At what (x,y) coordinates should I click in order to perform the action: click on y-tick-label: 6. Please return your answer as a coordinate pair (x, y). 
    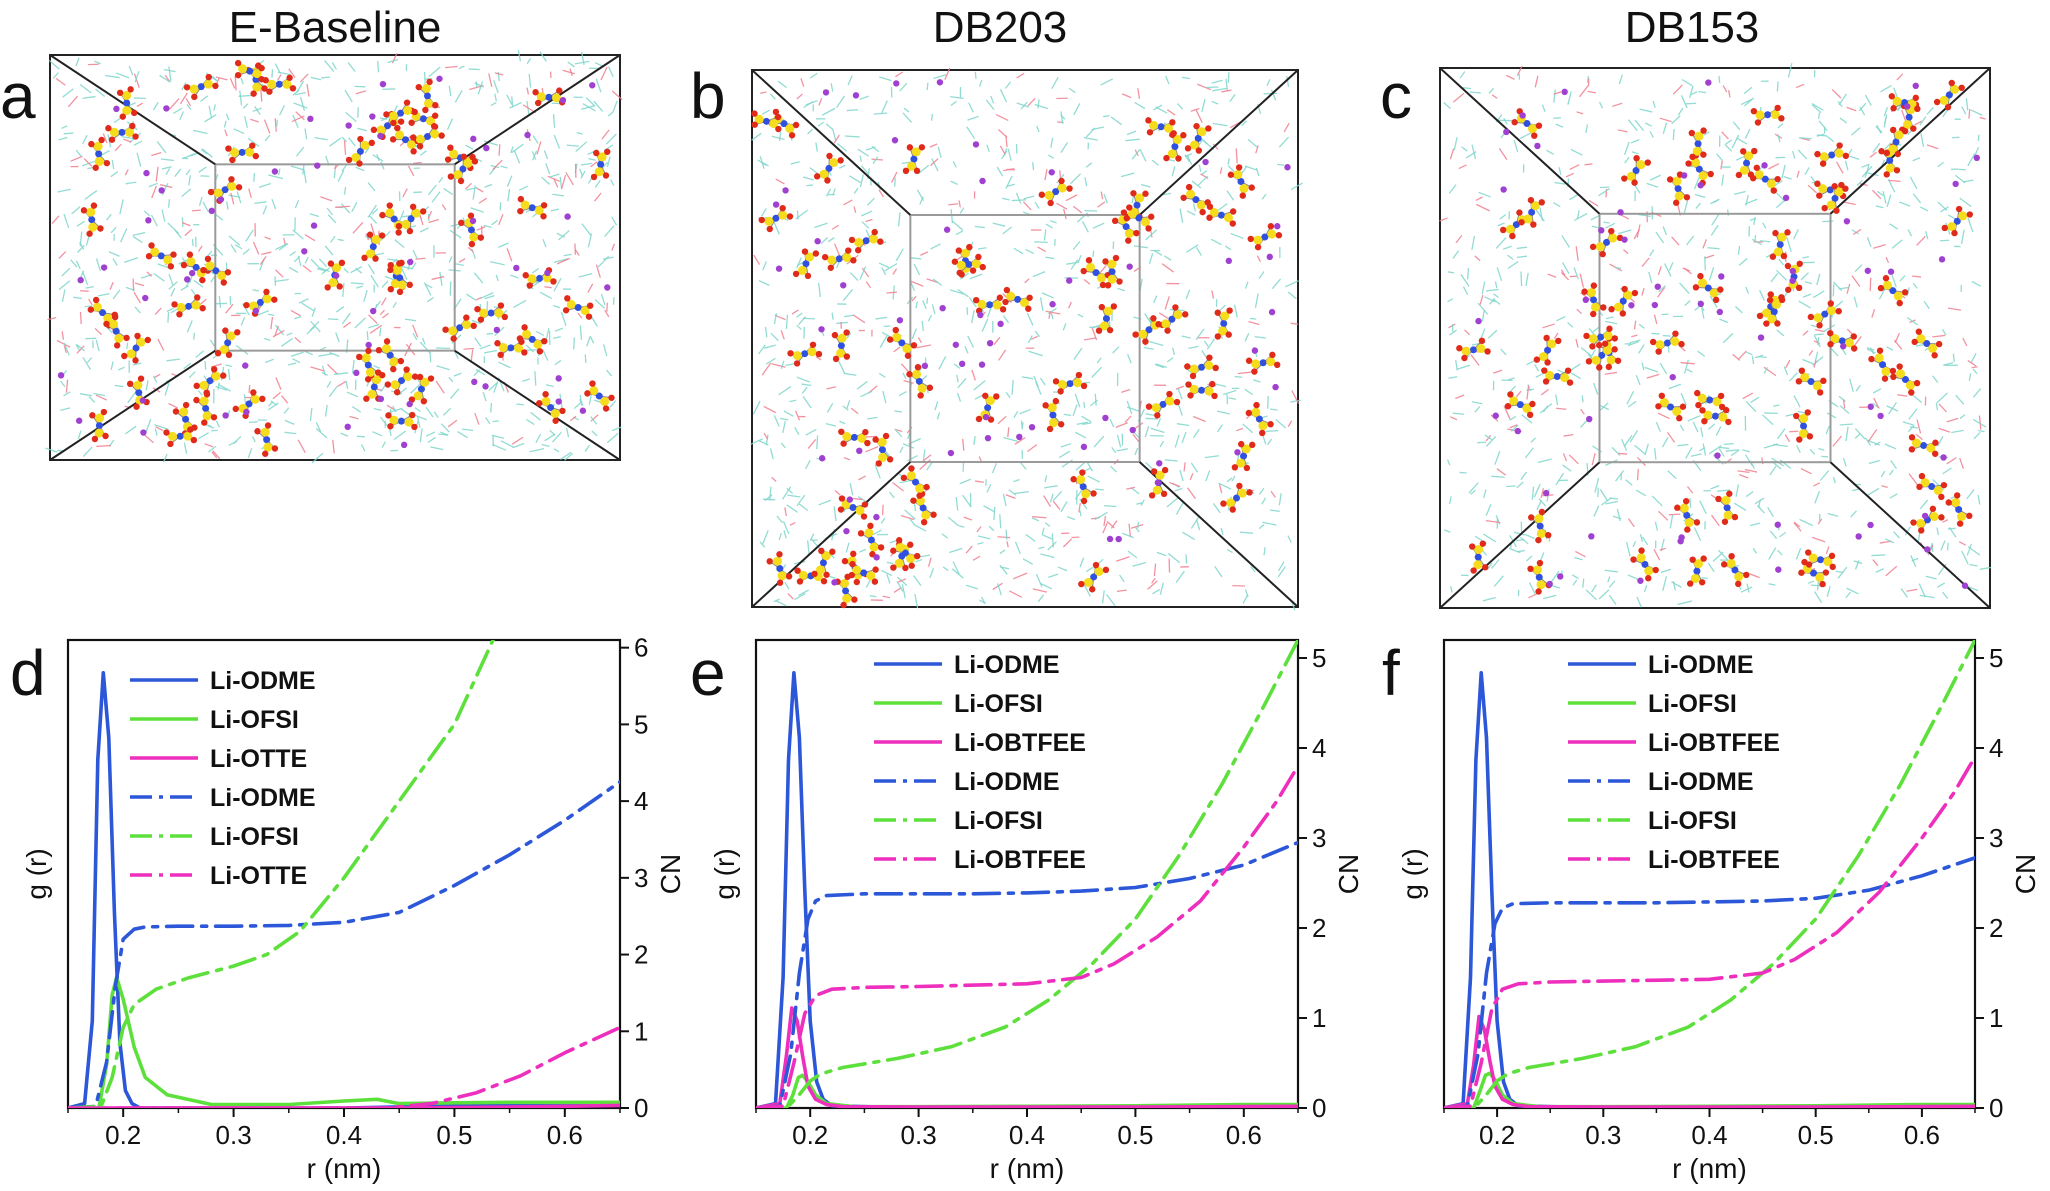
    Looking at the image, I should click on (641, 648).